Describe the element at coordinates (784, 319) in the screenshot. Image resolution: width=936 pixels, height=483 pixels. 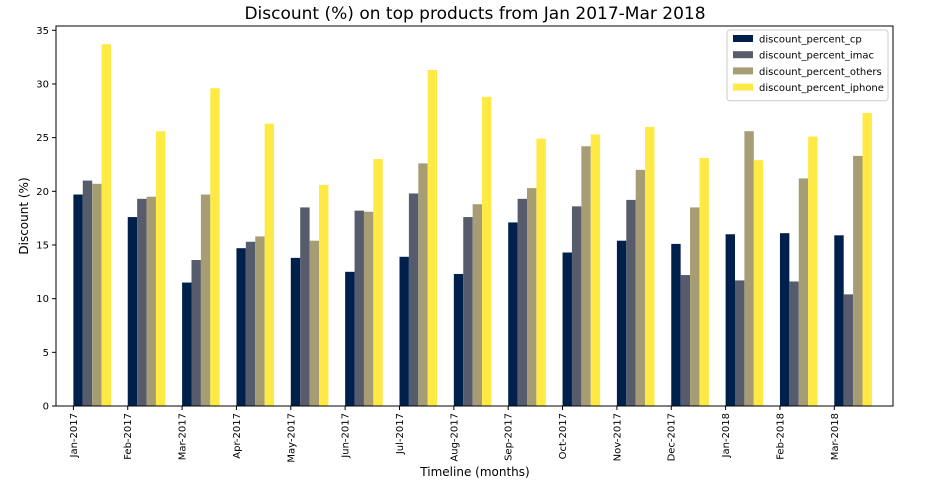
I see `bar-discount_percent_cp-Feb-2018` at that location.